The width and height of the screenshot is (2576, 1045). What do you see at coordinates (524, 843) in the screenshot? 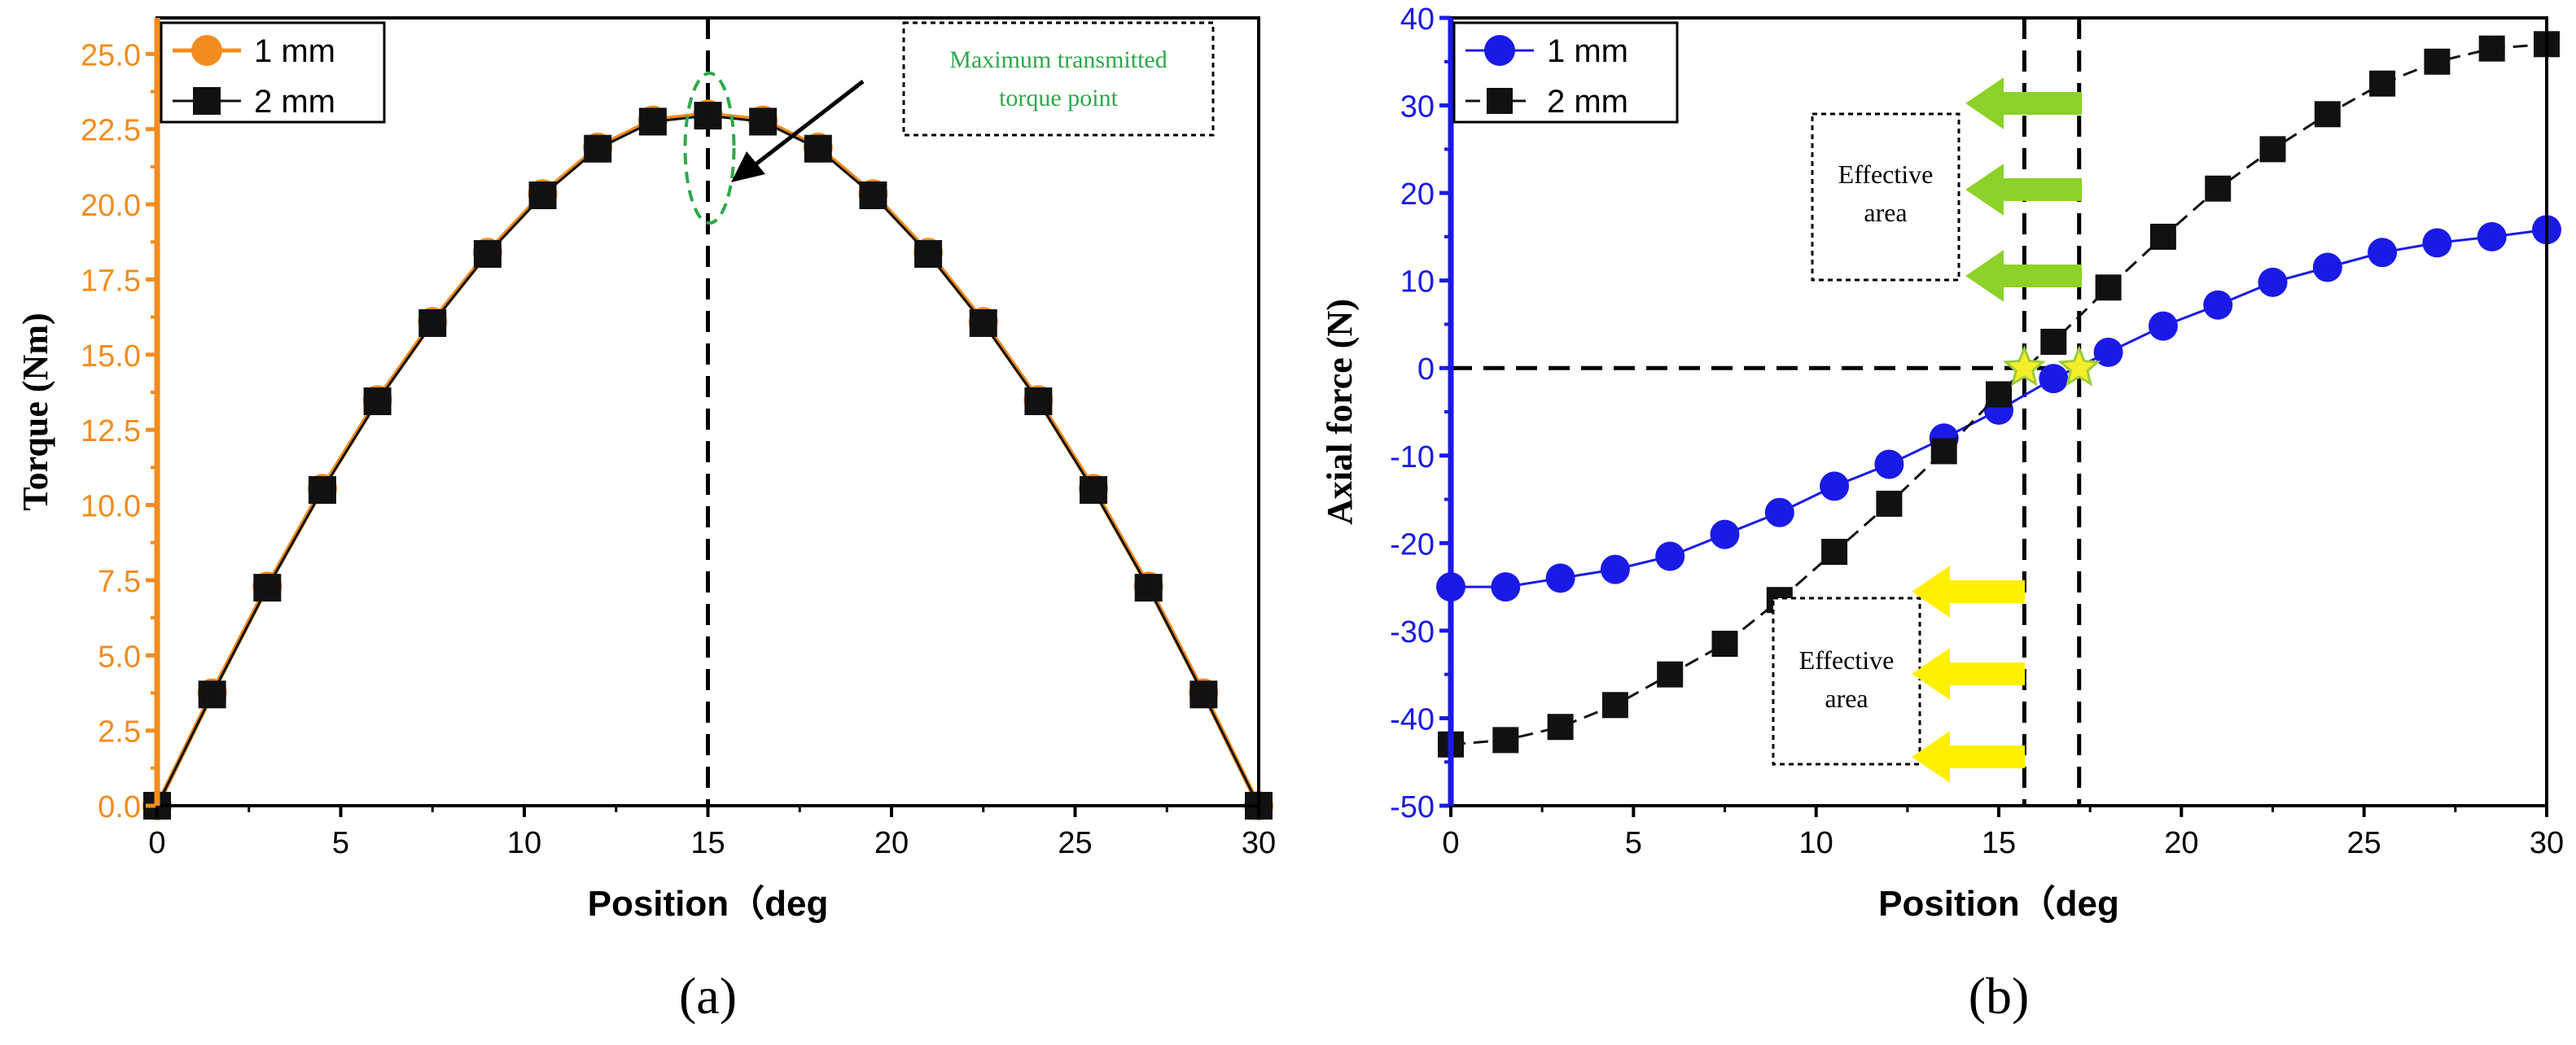
I see `torque-x-tick-label: 10` at bounding box center [524, 843].